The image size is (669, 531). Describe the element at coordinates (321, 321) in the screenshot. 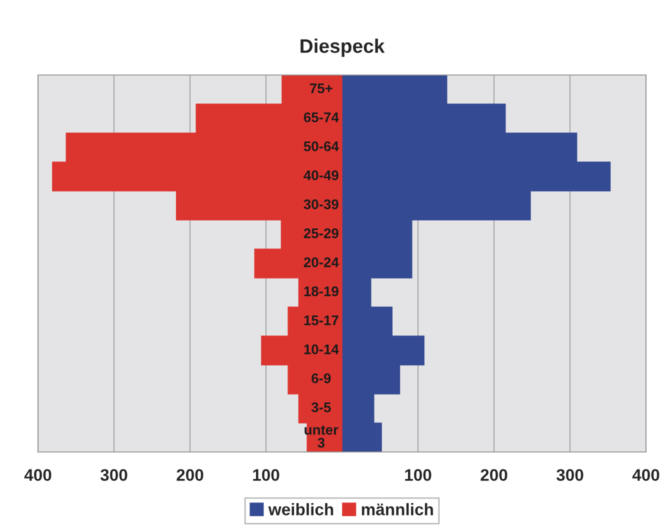

I see `y-tick-label: 15-17` at that location.